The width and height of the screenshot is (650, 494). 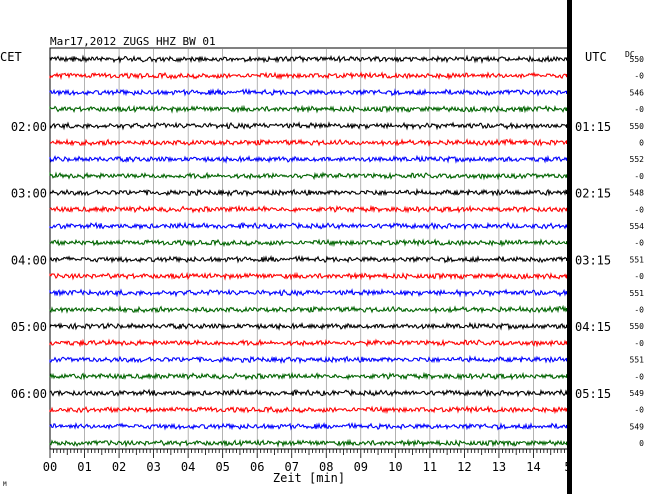 What do you see at coordinates (29, 260) in the screenshot?
I see `left-hour-label-0400: 04:00` at bounding box center [29, 260].